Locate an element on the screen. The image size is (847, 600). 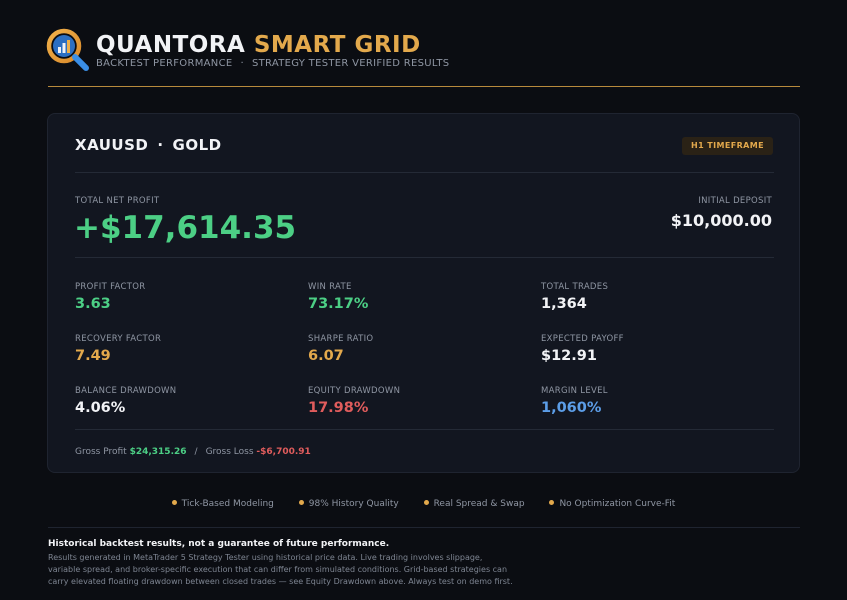
deposit-value: $10,000.00 is located at coordinates (721, 220).